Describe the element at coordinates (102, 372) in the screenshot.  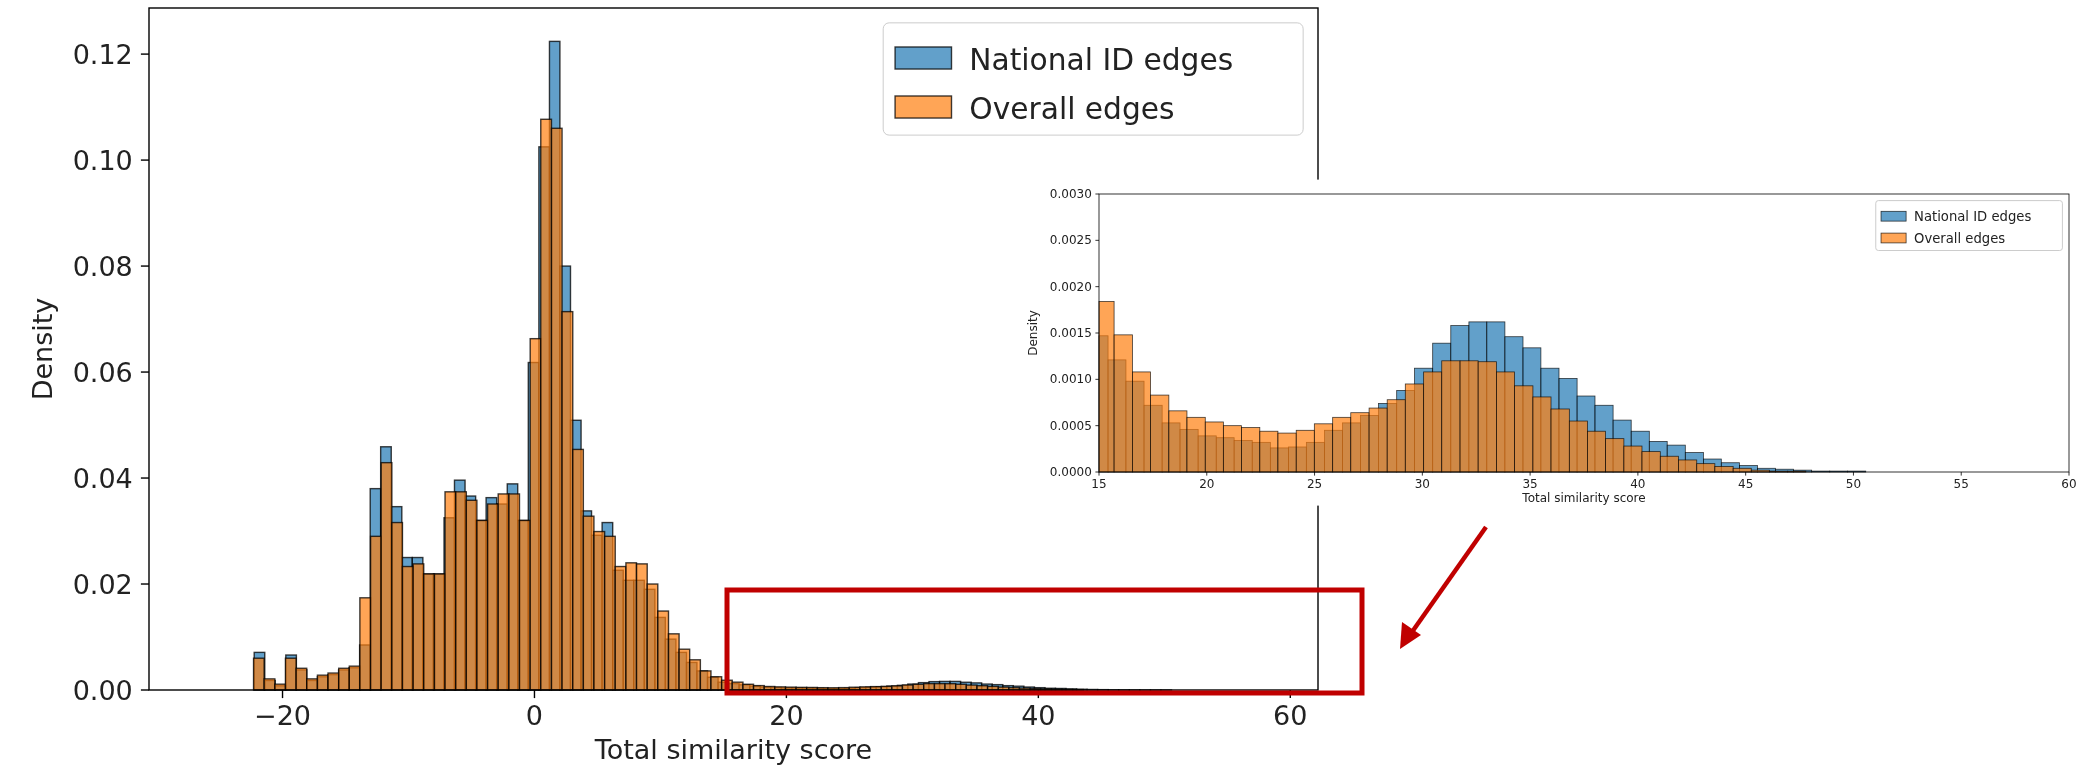
I see `y-tick-label: 0.06` at that location.